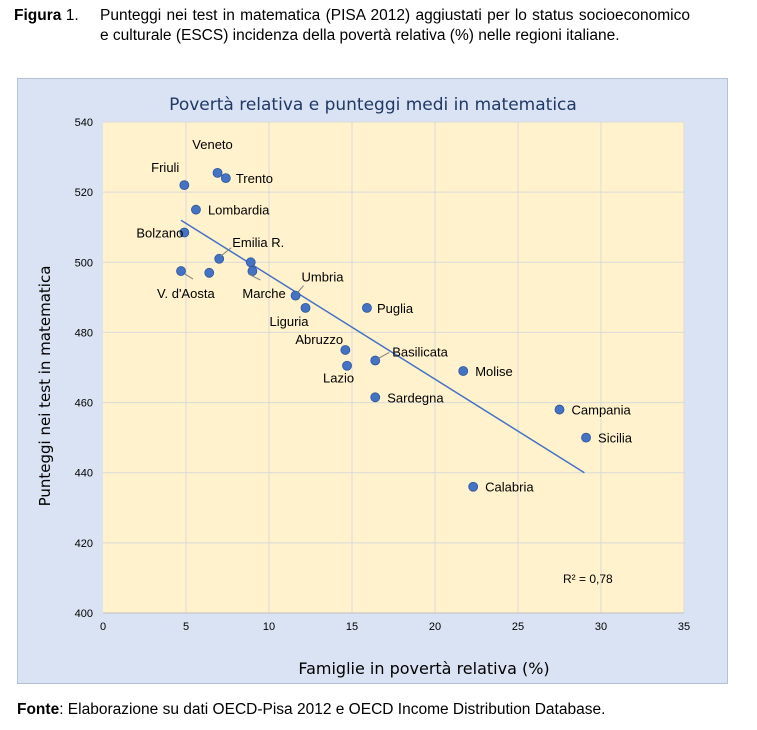 The image size is (757, 730). Describe the element at coordinates (290, 321) in the screenshot. I see `point-label: Liguria` at that location.